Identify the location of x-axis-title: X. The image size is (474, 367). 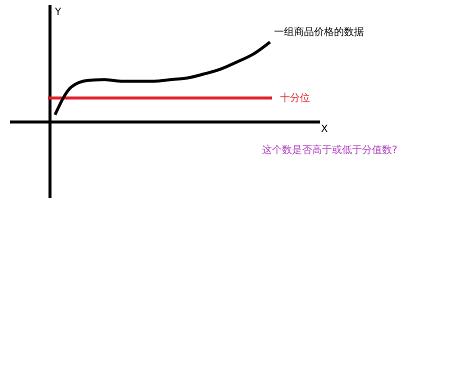
(324, 129).